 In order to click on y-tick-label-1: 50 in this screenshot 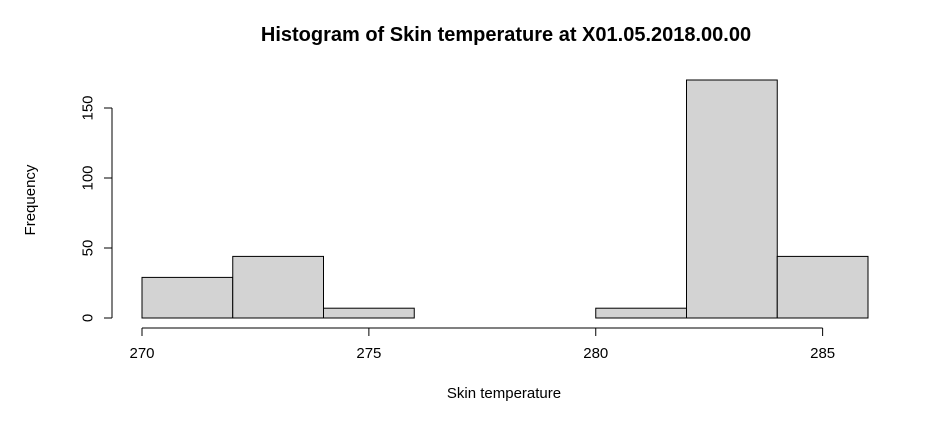, I will do `click(88, 248)`.